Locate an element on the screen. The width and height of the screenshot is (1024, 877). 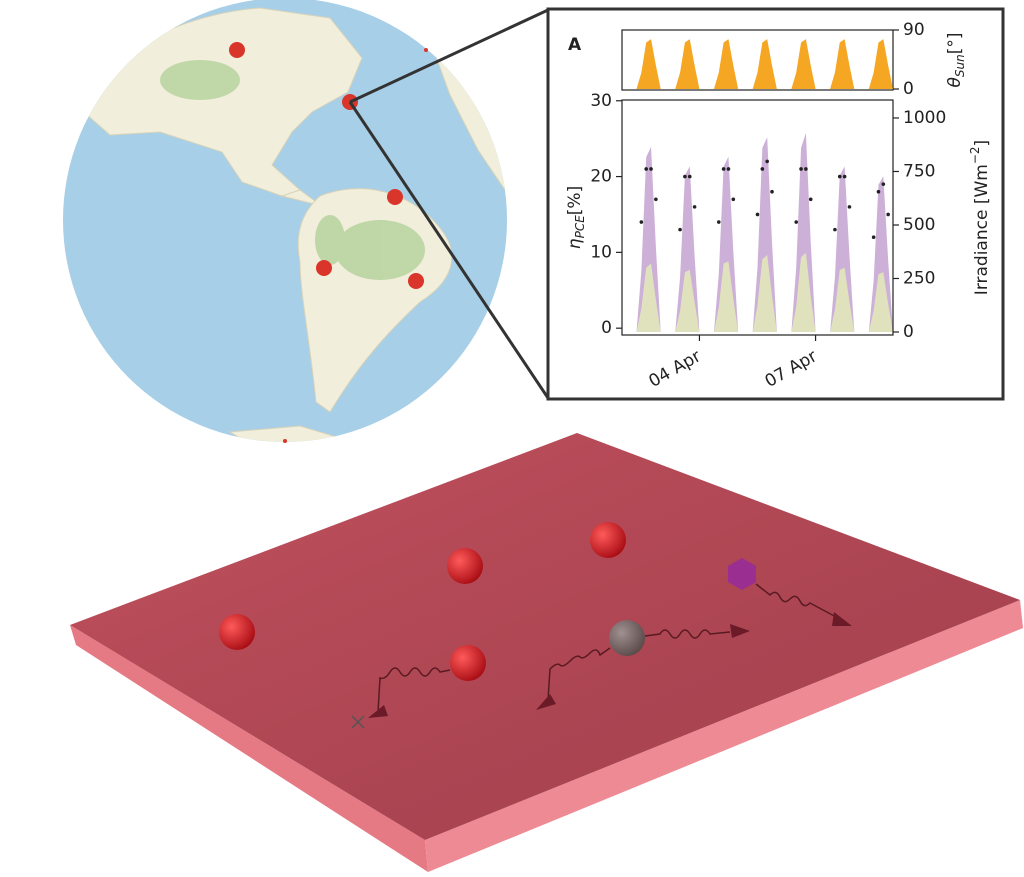
label-subscript: Sun is located at coordinates (960, 65).